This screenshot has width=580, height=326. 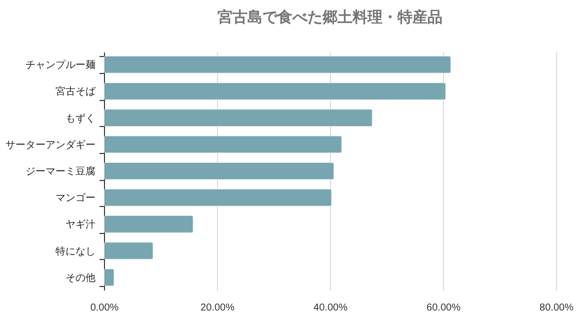 What do you see at coordinates (331, 308) in the screenshot?
I see `x-tick-label: 40.00%` at bounding box center [331, 308].